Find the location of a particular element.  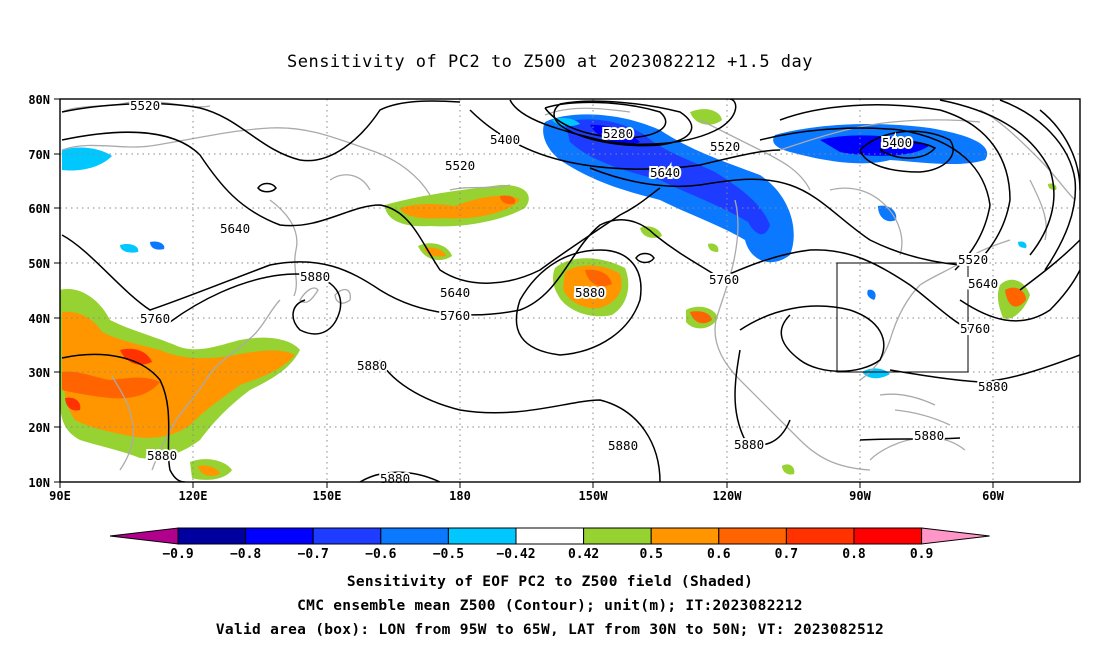

shade-positive-gulf-ca is located at coordinates (788, 469).